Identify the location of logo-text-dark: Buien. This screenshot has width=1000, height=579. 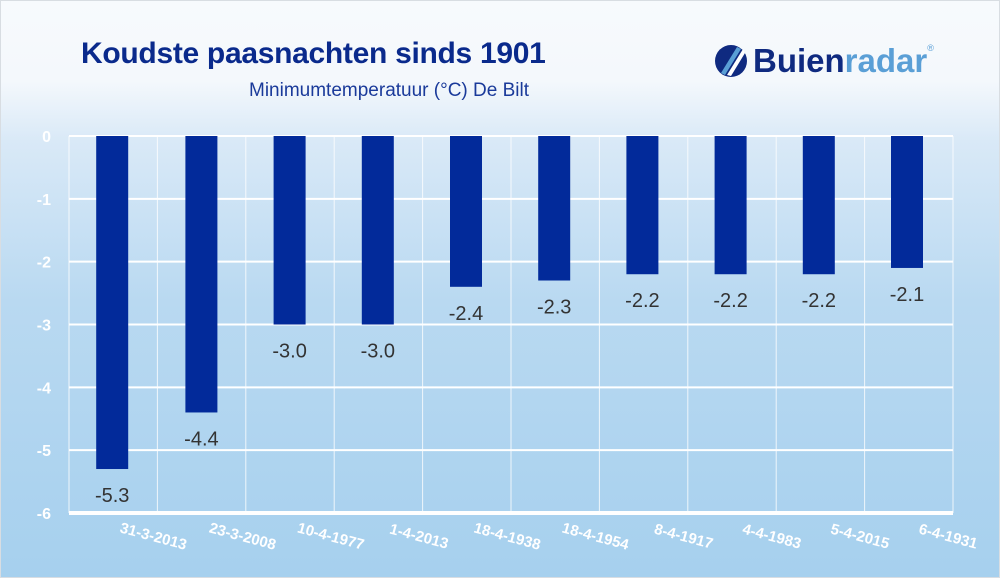
(799, 60).